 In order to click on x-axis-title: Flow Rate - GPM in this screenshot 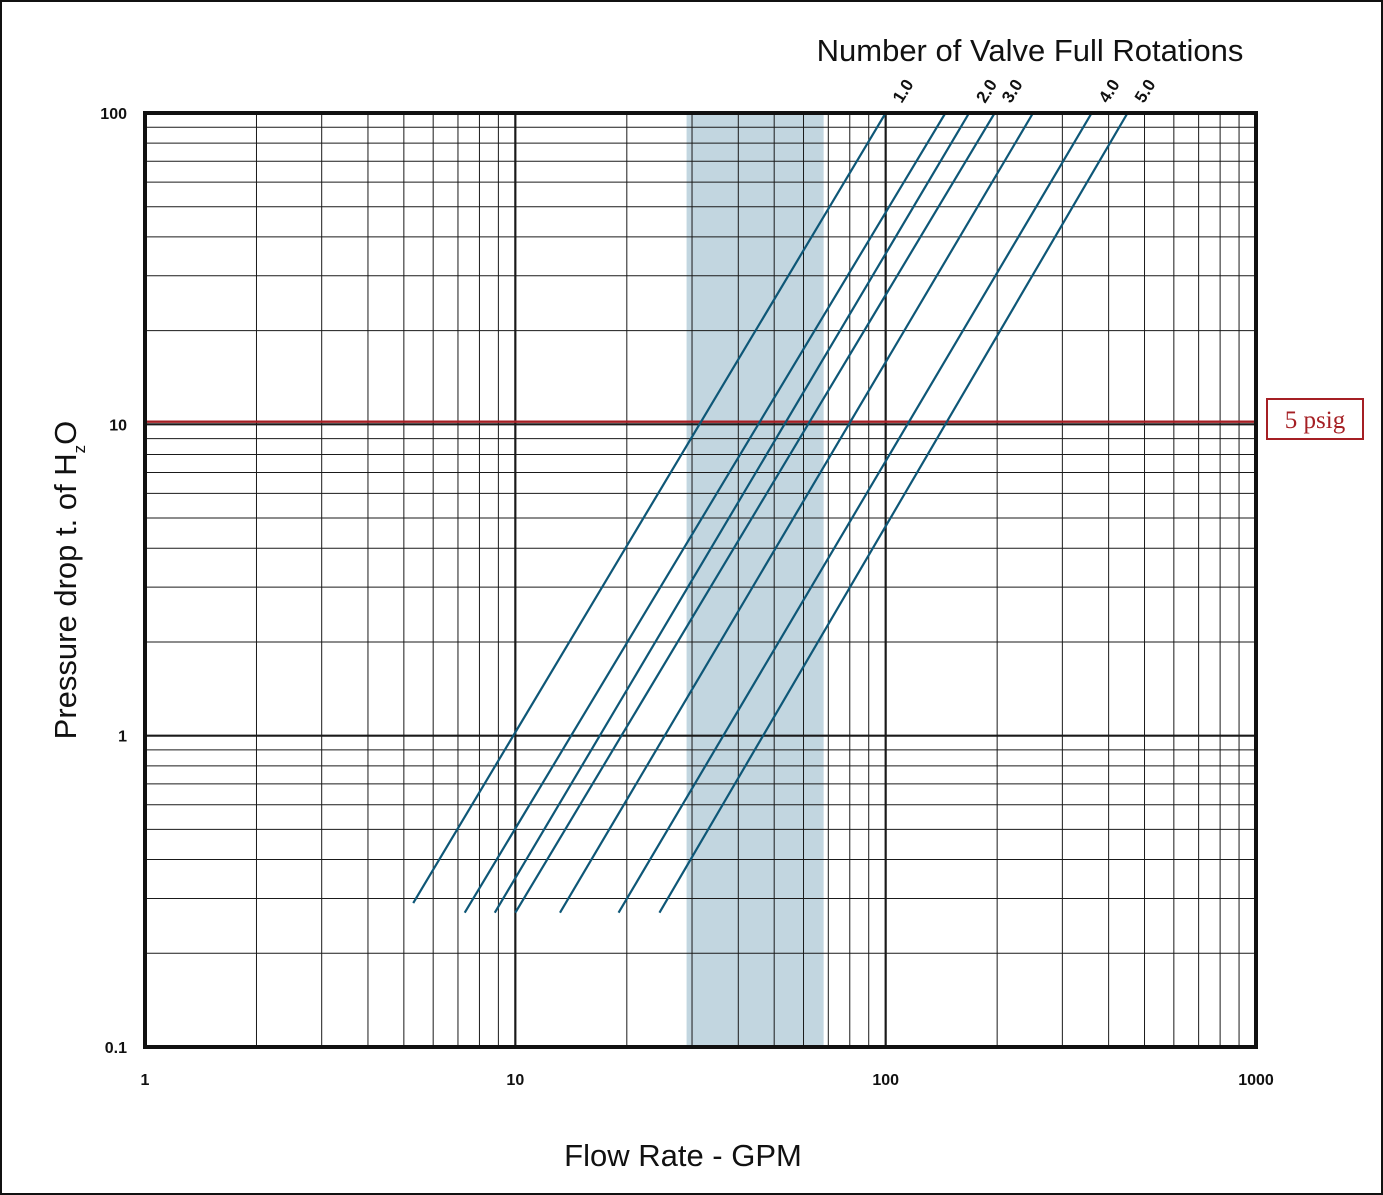, I will do `click(683, 1155)`.